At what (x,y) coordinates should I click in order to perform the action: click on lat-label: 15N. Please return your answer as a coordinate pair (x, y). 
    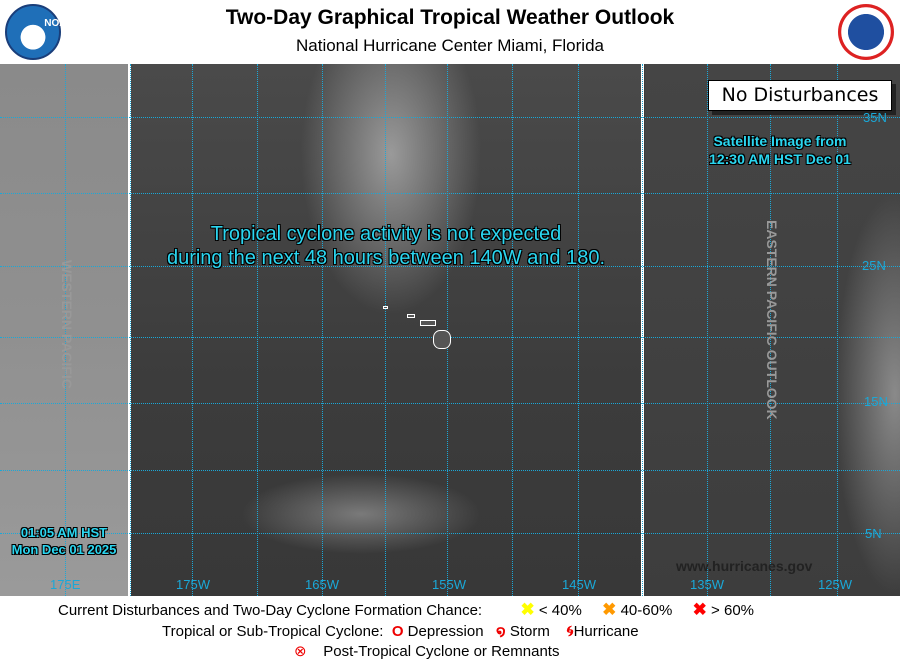
    Looking at the image, I should click on (876, 401).